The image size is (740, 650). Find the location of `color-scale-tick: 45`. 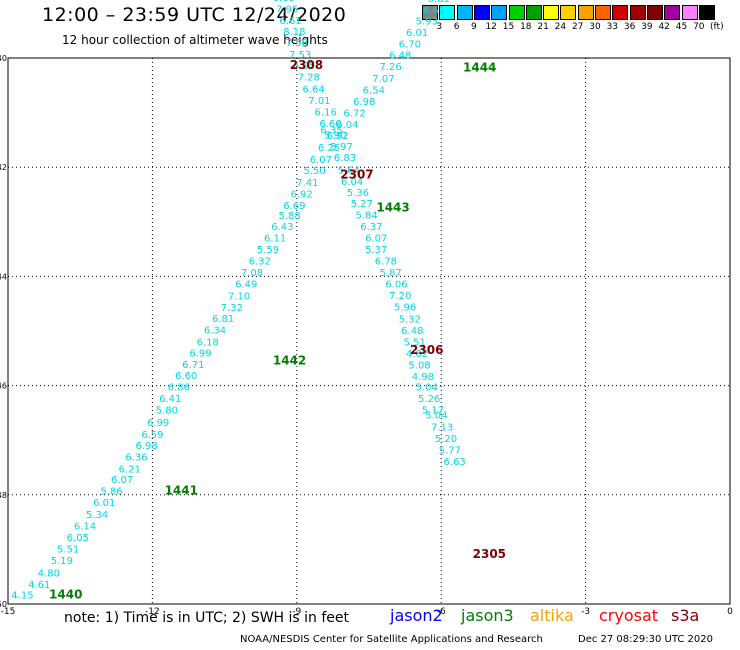

color-scale-tick: 45 is located at coordinates (681, 27).